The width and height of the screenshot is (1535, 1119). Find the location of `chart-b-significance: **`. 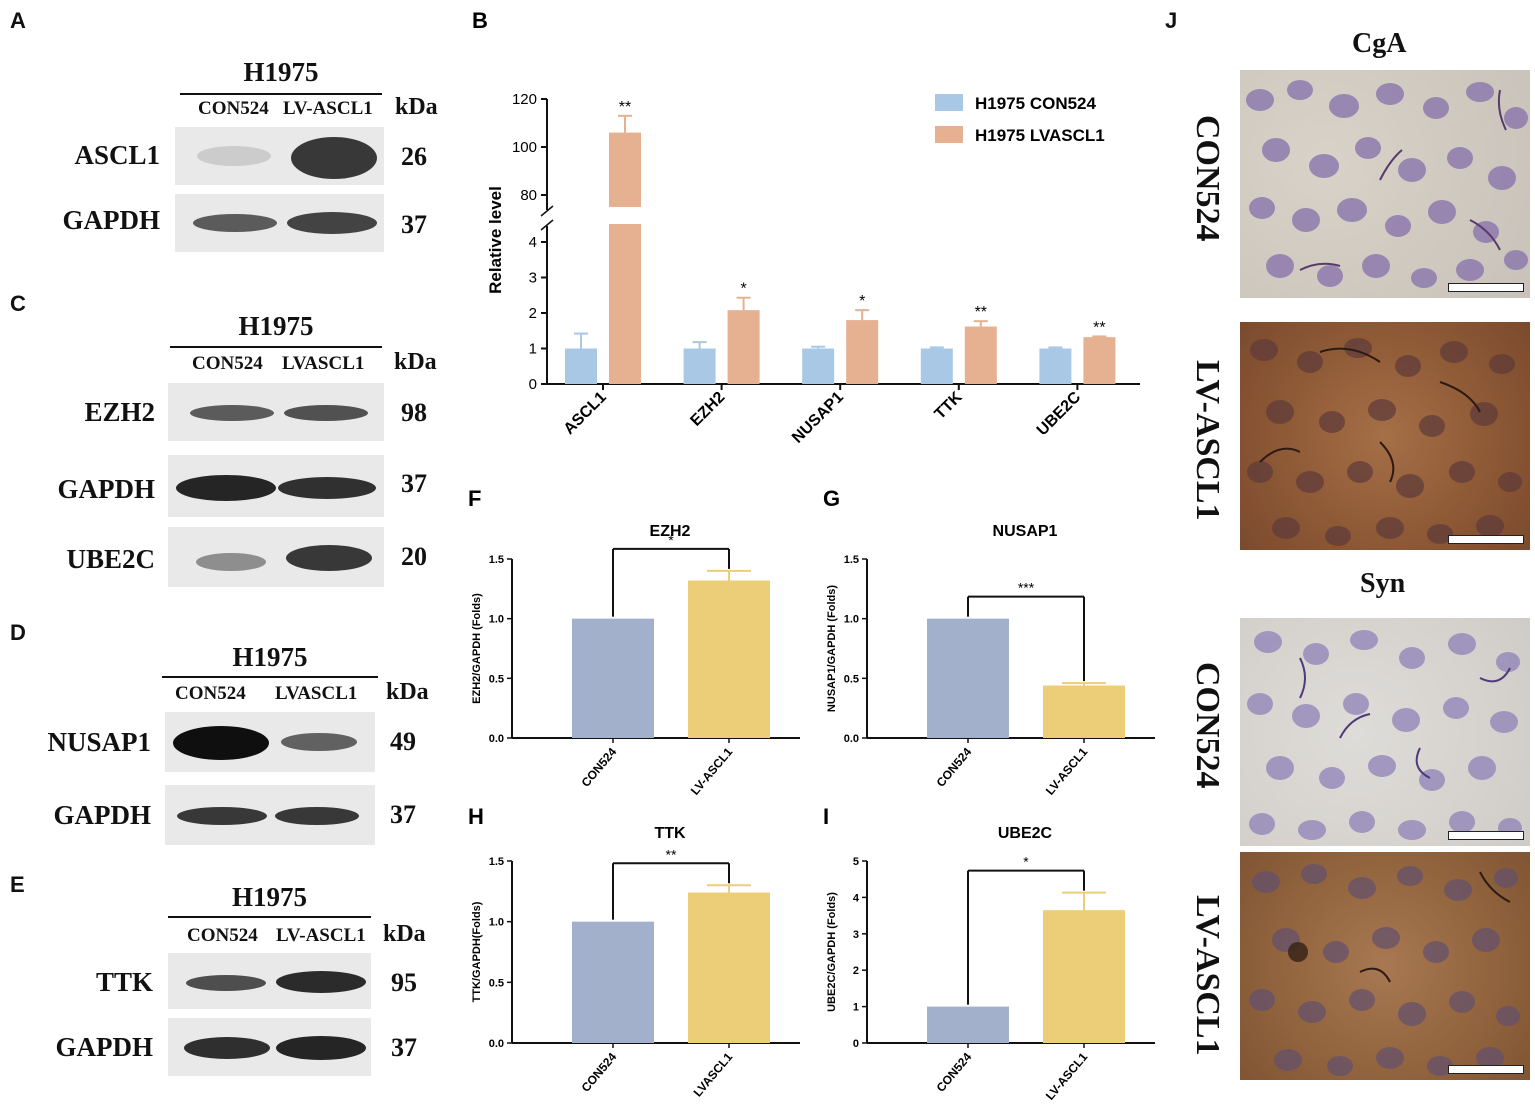

chart-b-significance: ** is located at coordinates (1099, 327).